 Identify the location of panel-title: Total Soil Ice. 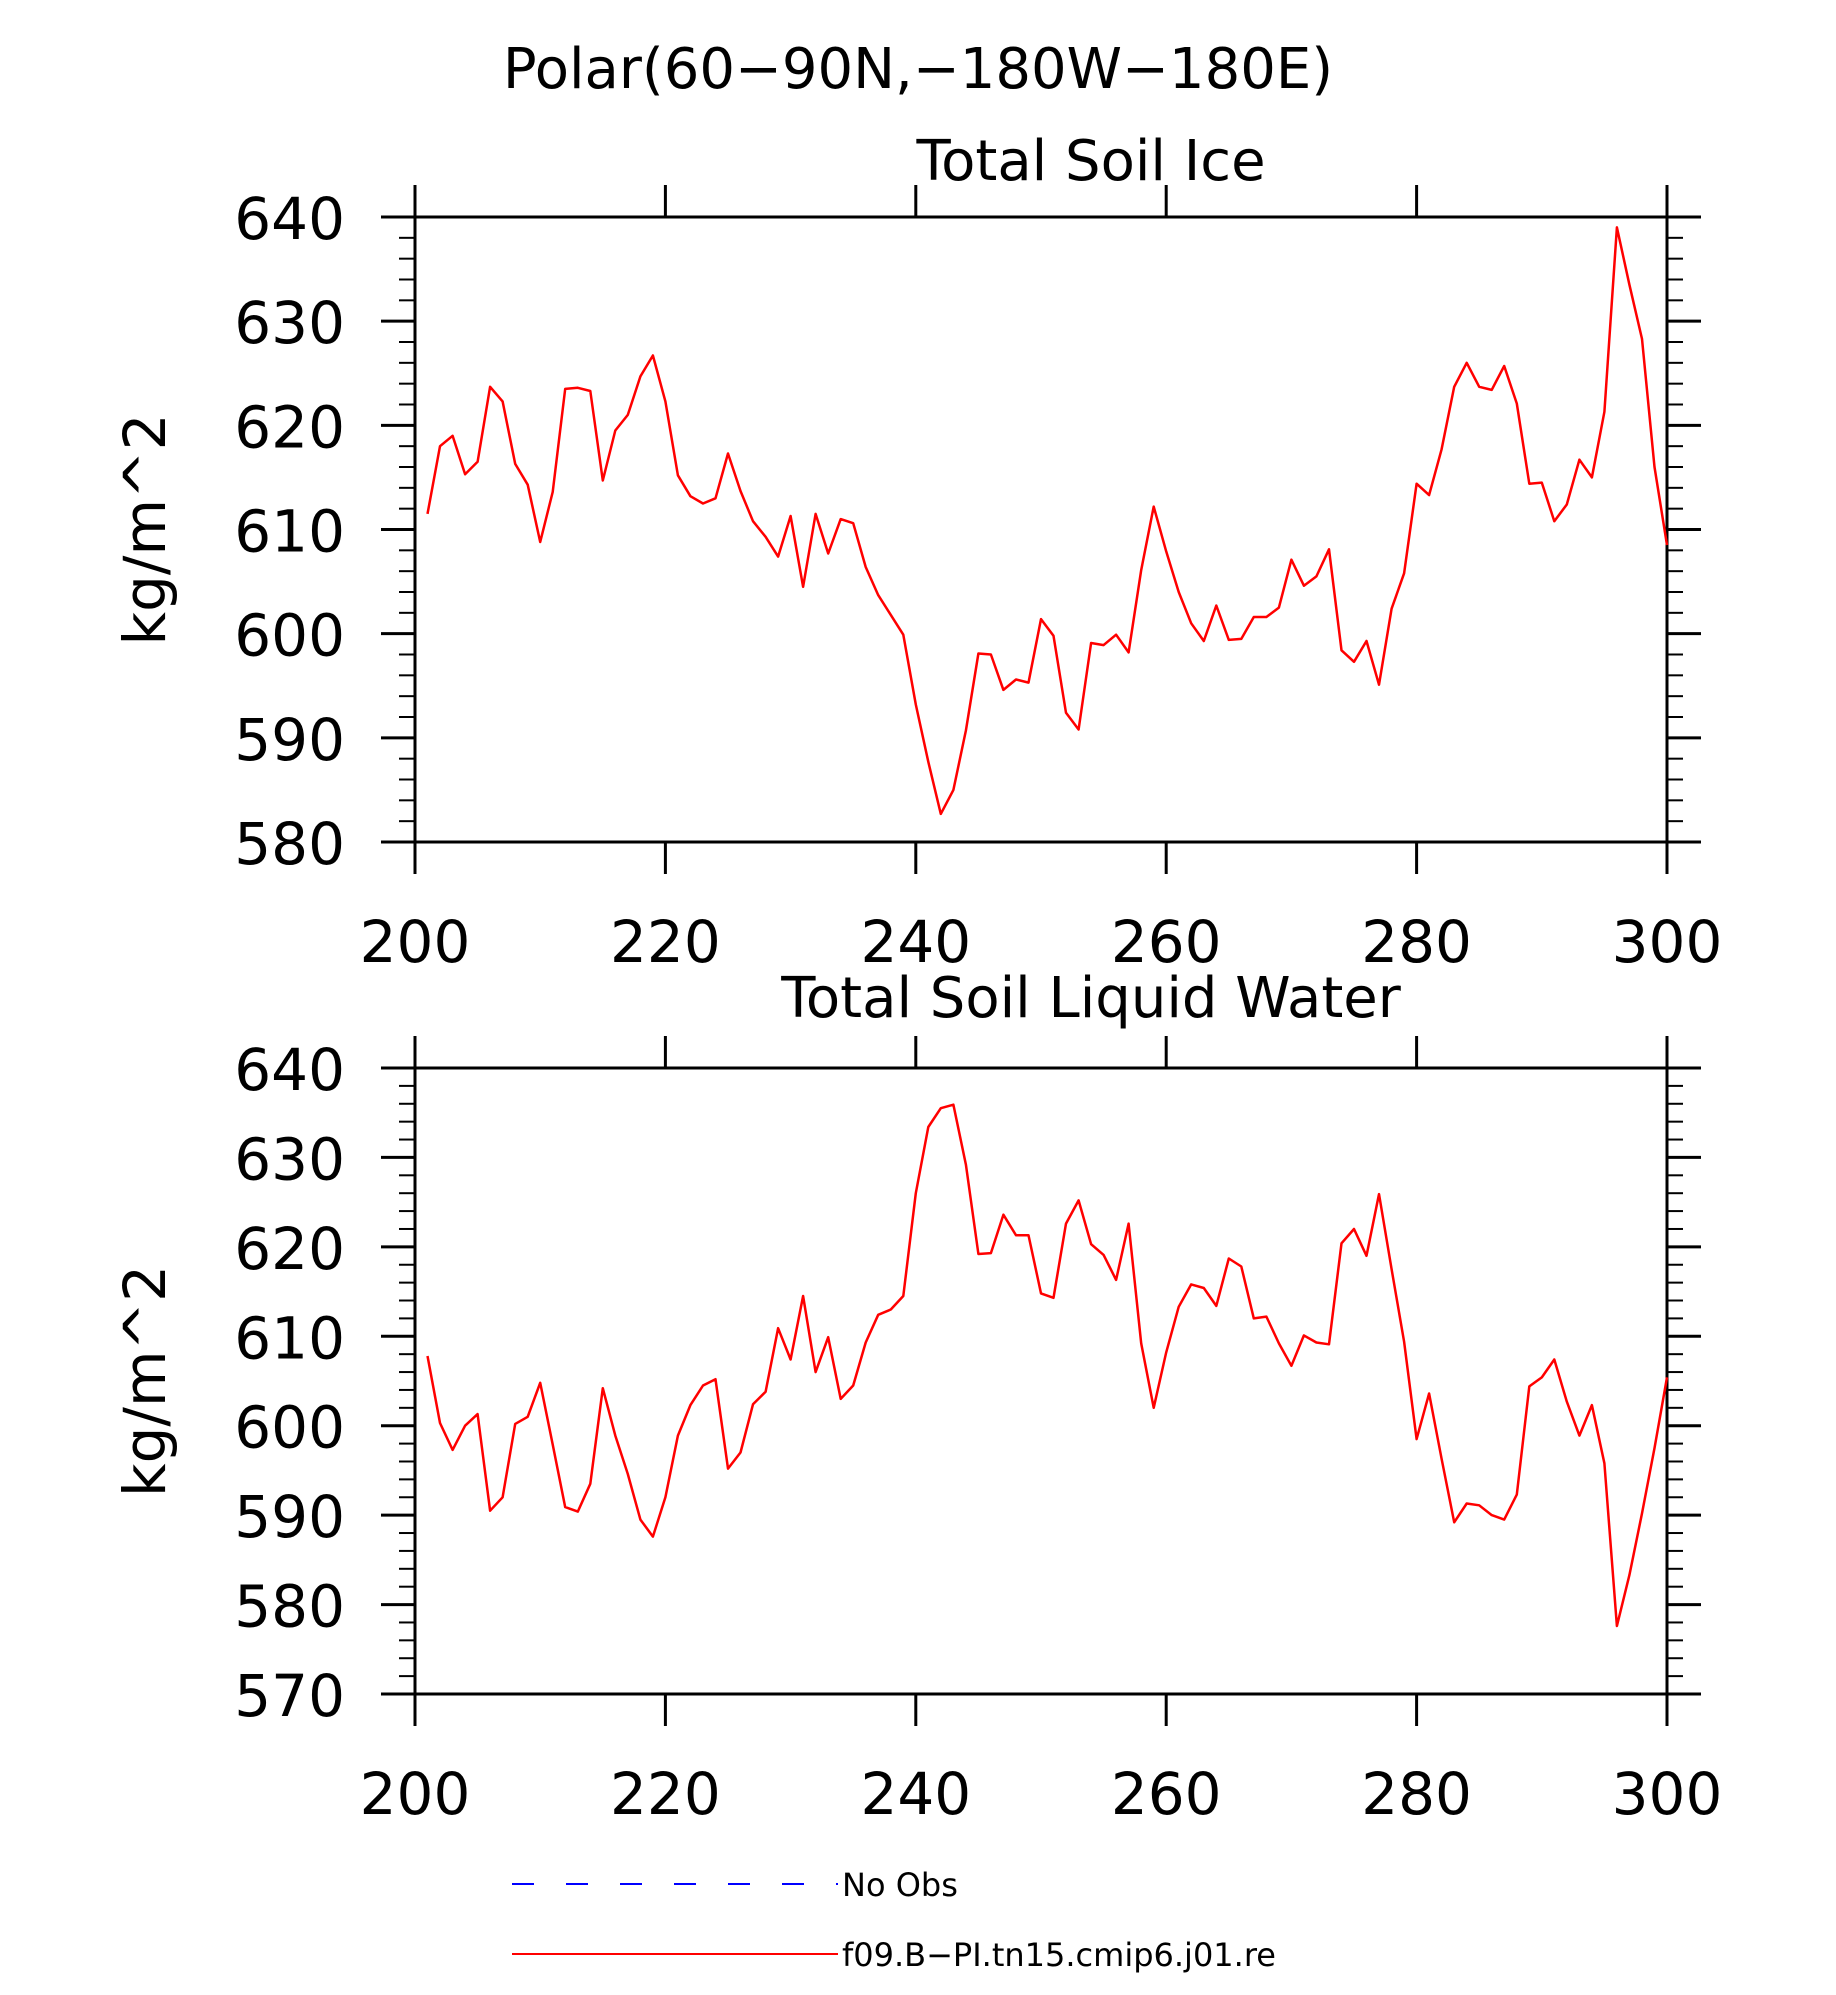
(1090, 161).